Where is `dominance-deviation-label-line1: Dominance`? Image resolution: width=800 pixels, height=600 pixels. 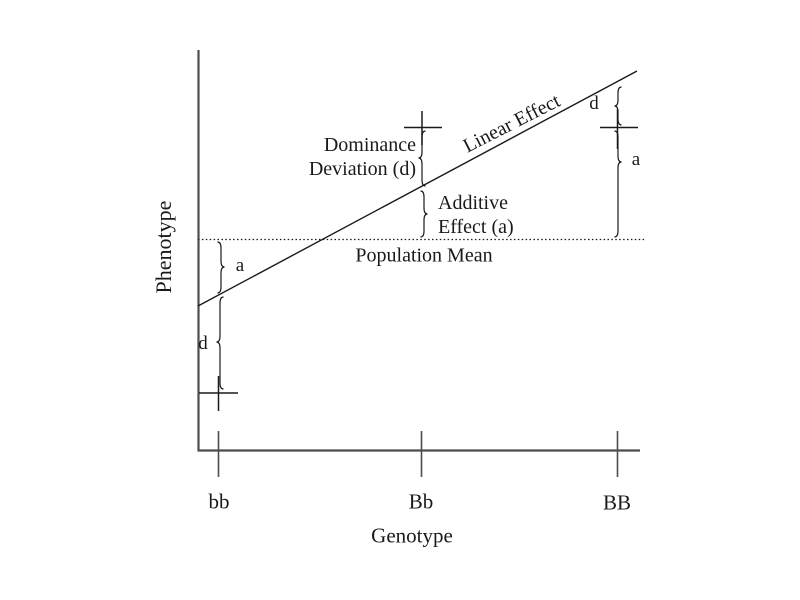 dominance-deviation-label-line1: Dominance is located at coordinates (369, 145).